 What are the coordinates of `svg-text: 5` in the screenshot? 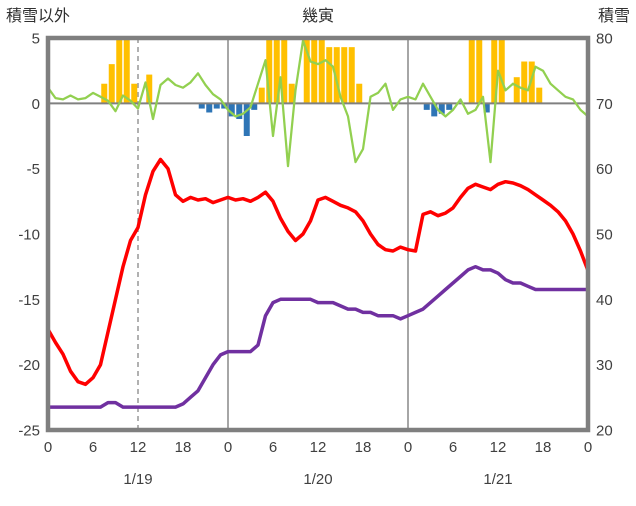 It's located at (36, 39).